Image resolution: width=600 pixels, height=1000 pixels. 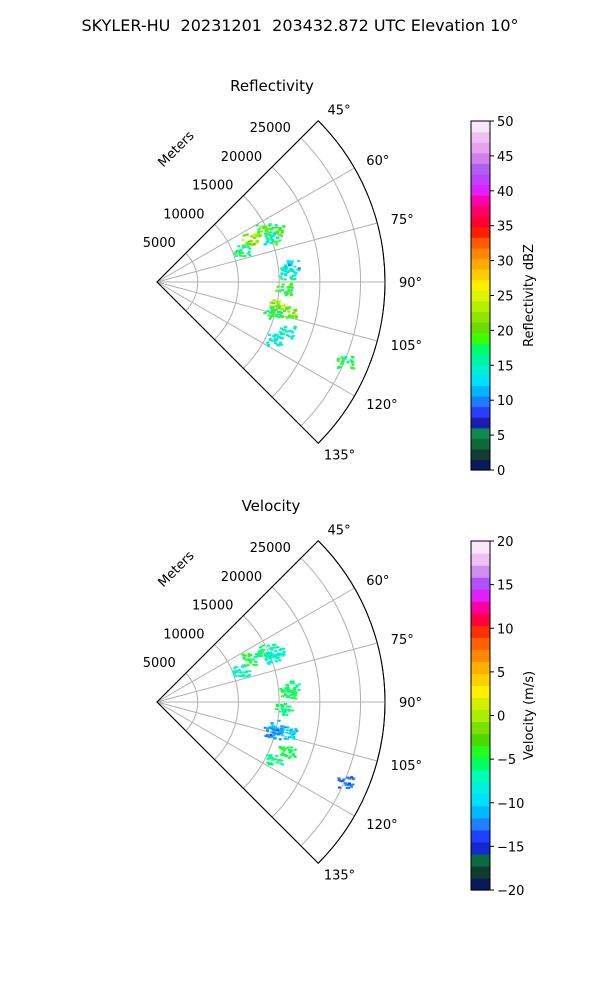 I want to click on theta-tick-label: 75°, so click(x=402, y=220).